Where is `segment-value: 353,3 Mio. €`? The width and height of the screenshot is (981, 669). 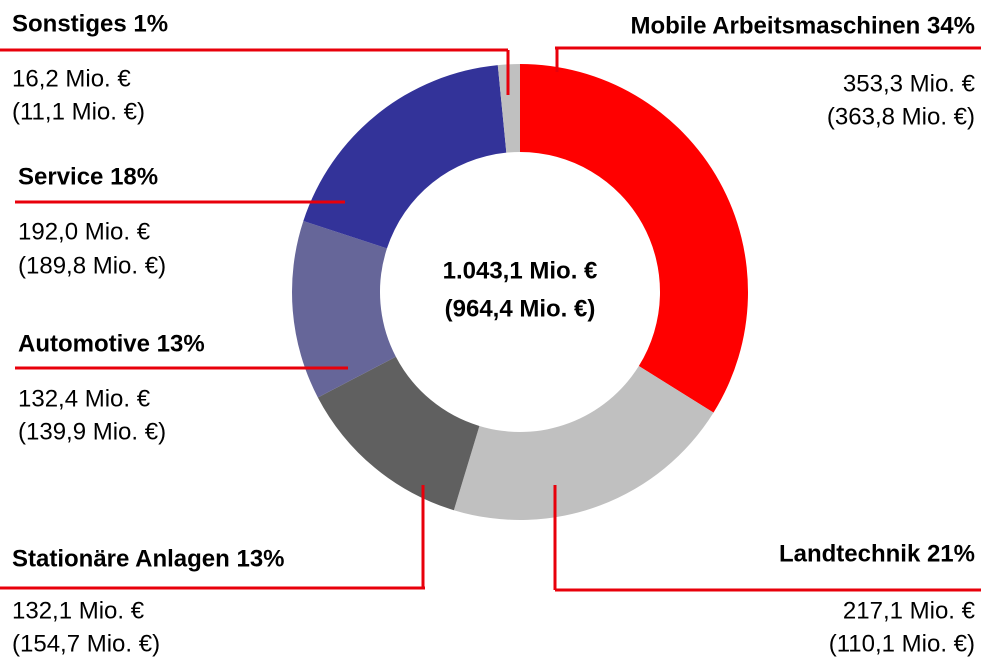
segment-value: 353,3 Mio. € is located at coordinates (909, 83).